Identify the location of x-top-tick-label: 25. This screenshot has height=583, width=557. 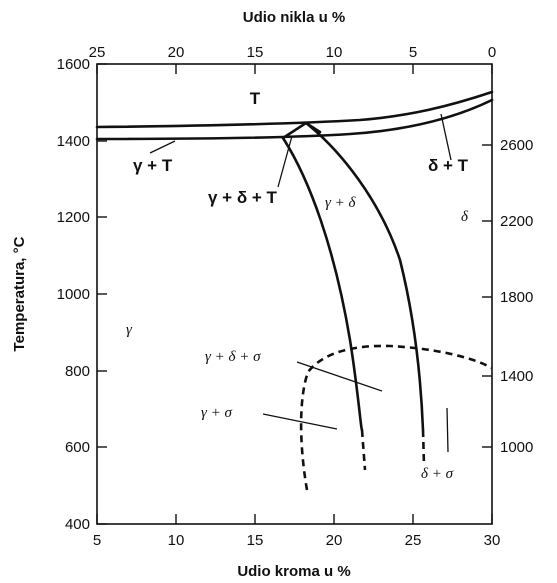
(97, 52).